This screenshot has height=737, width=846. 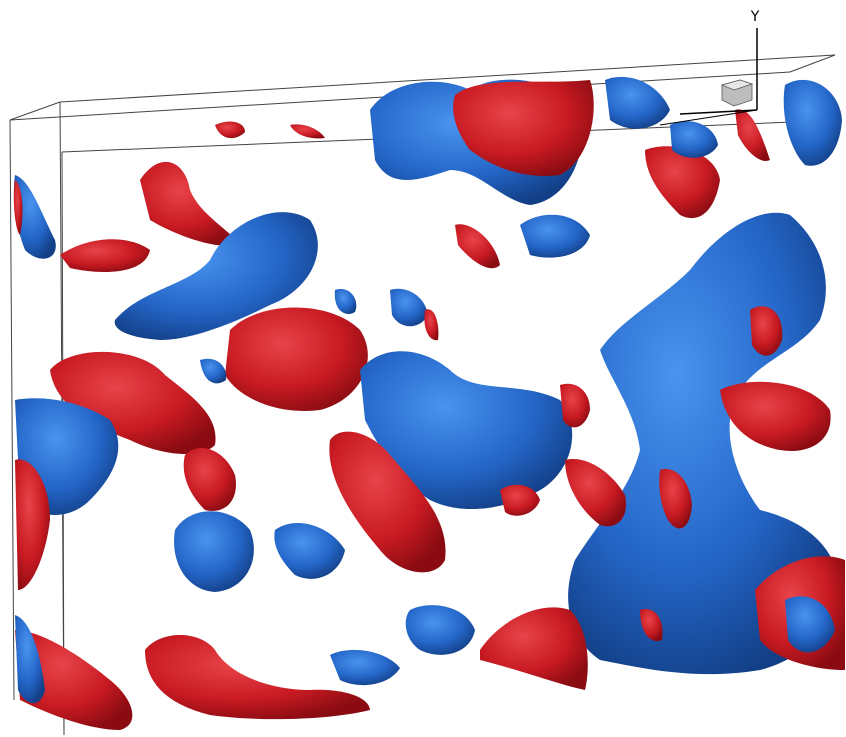 I want to click on axis-triad: Y, so click(x=709, y=67).